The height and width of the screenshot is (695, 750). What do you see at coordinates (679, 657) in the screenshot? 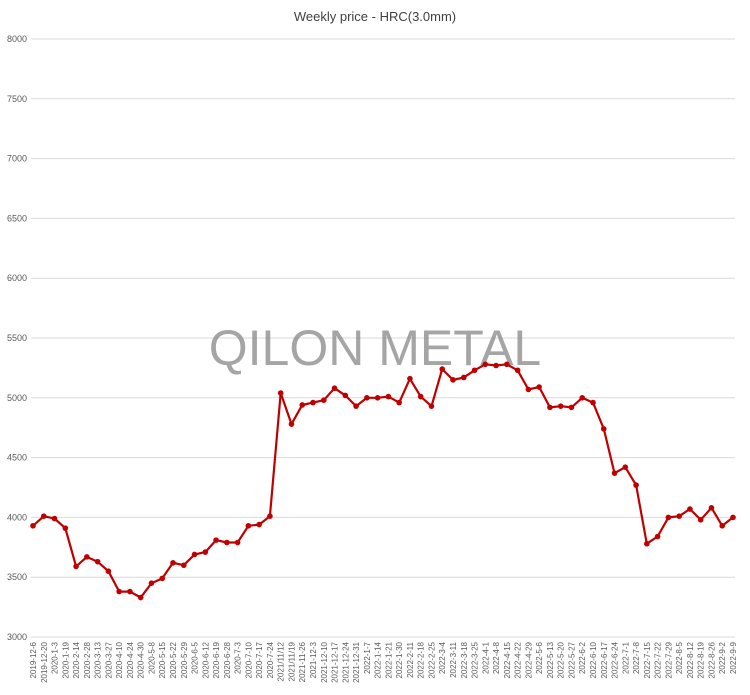
I see `x-tick-label: 2022-8-5` at bounding box center [679, 657].